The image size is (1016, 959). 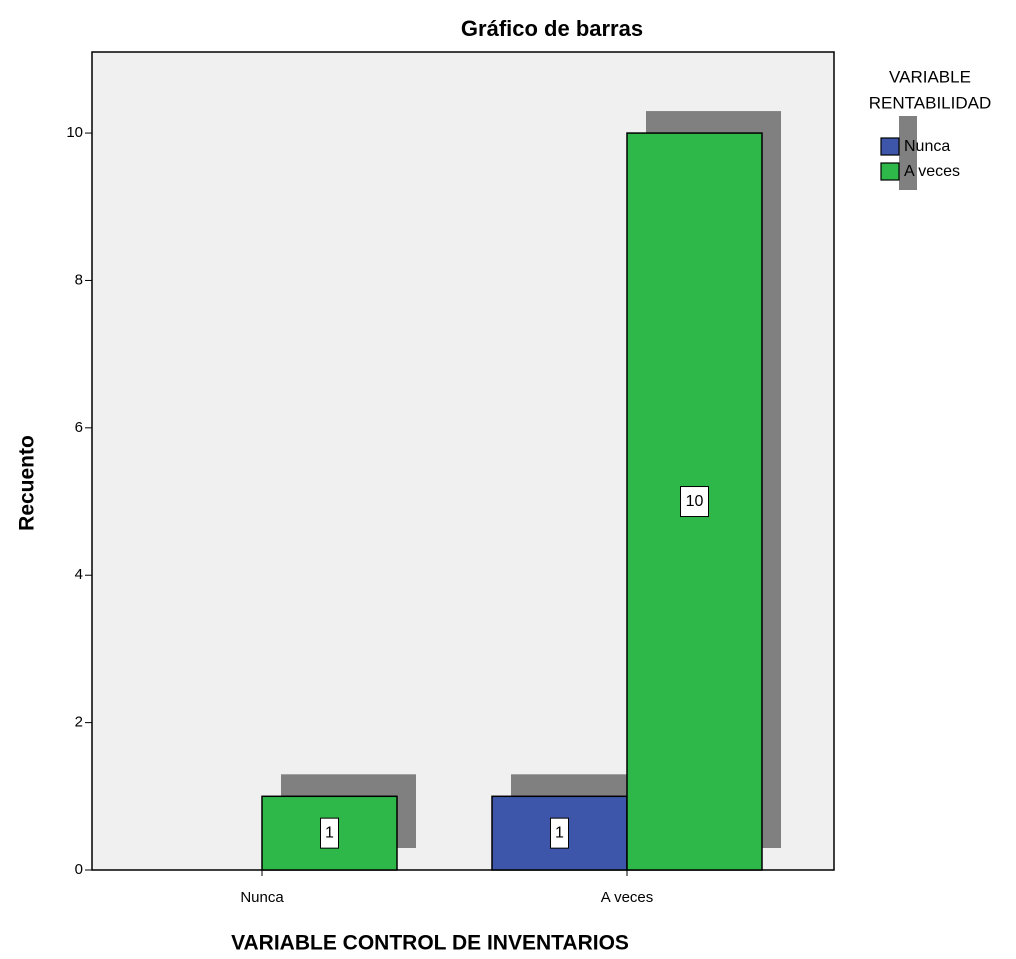 I want to click on x-tick-label: Nunca, so click(x=262, y=897).